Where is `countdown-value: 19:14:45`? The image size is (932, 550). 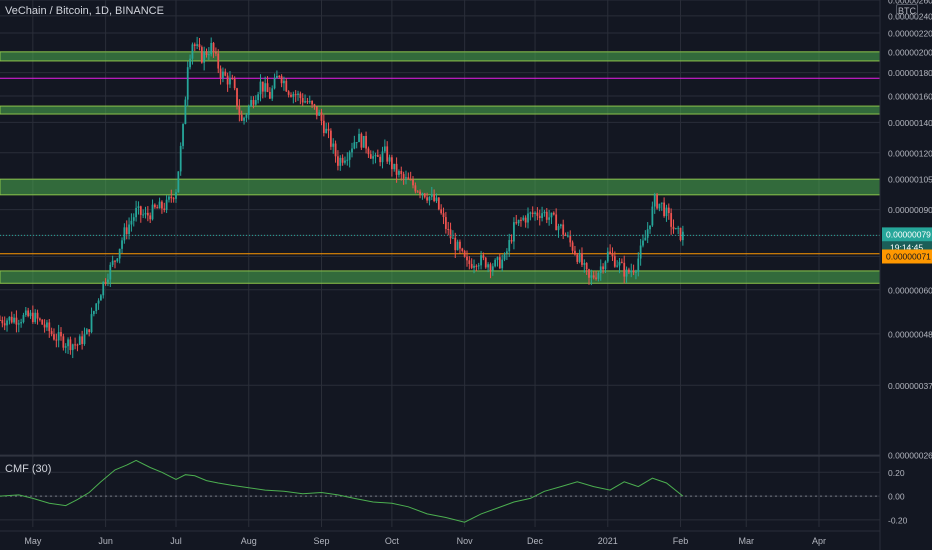 countdown-value: 19:14:45 is located at coordinates (906, 247).